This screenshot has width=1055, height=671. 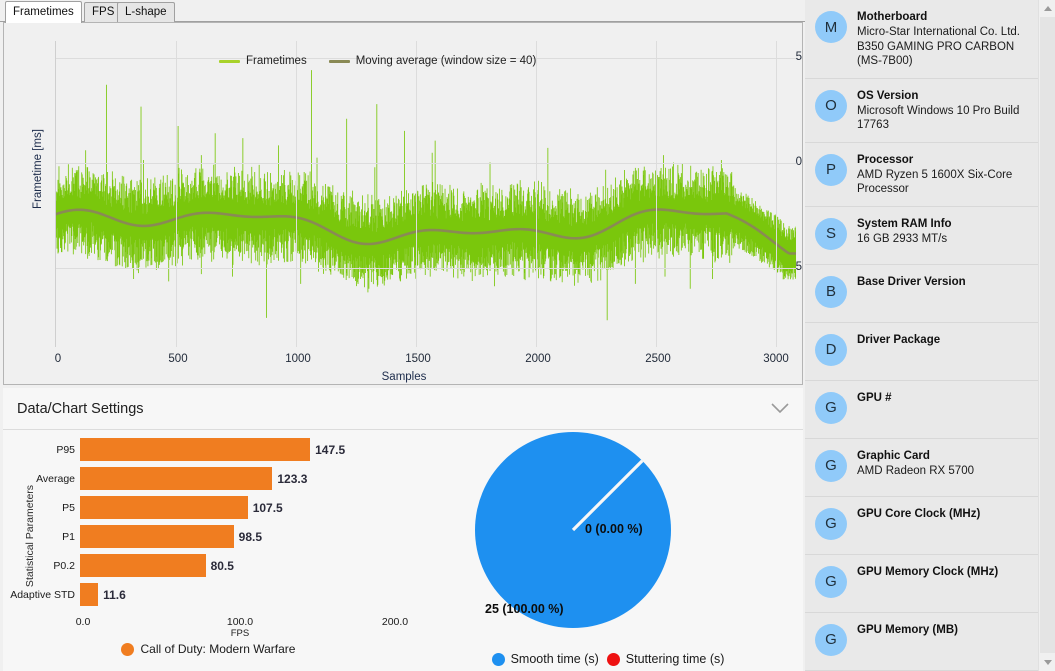 What do you see at coordinates (208, 594) in the screenshot?
I see `bar-row: Adaptive STD 11.6` at bounding box center [208, 594].